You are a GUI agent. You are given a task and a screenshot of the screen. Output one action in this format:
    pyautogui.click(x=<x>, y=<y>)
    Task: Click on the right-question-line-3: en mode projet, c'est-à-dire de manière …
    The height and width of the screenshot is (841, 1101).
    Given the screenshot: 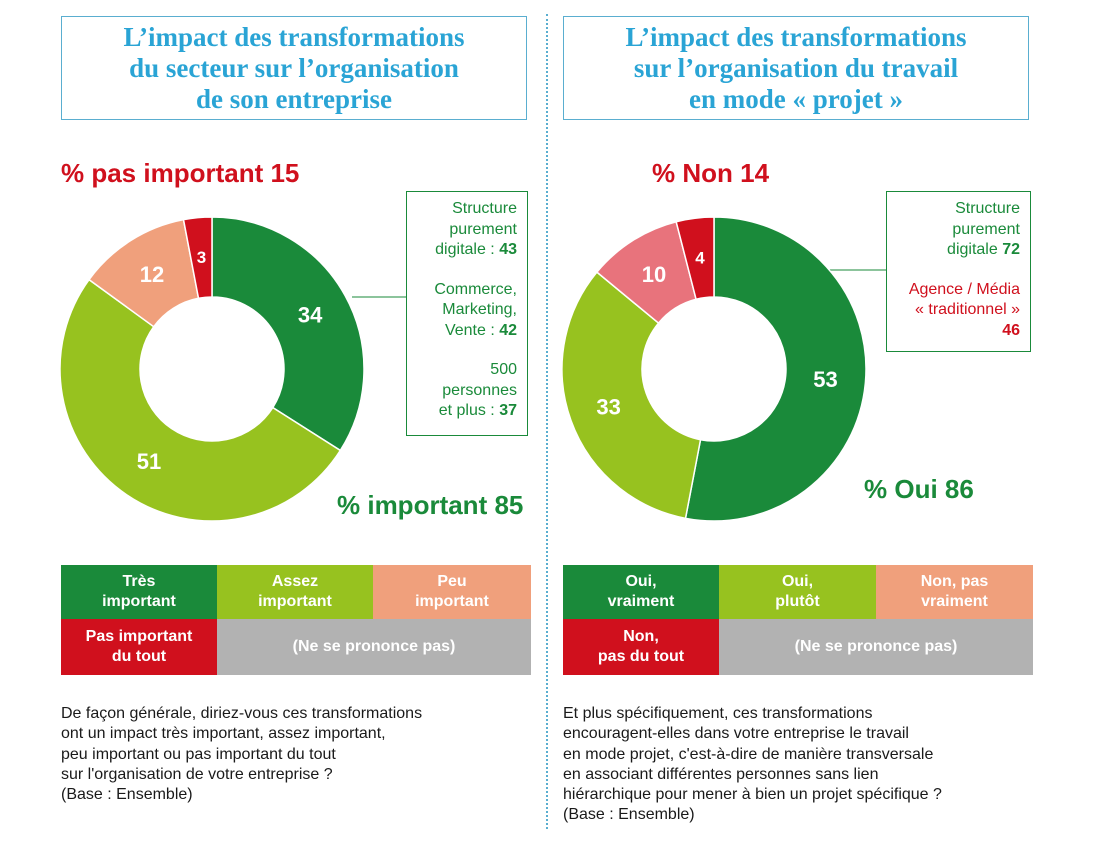 What is the action you would take?
    pyautogui.click(x=748, y=754)
    